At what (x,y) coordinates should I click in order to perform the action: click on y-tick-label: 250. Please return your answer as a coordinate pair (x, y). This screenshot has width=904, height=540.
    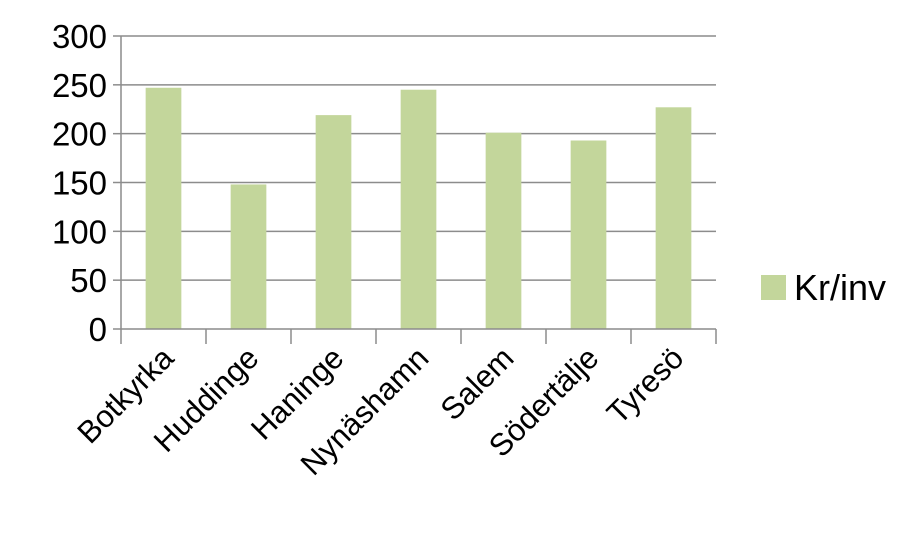
    Looking at the image, I should click on (79, 85).